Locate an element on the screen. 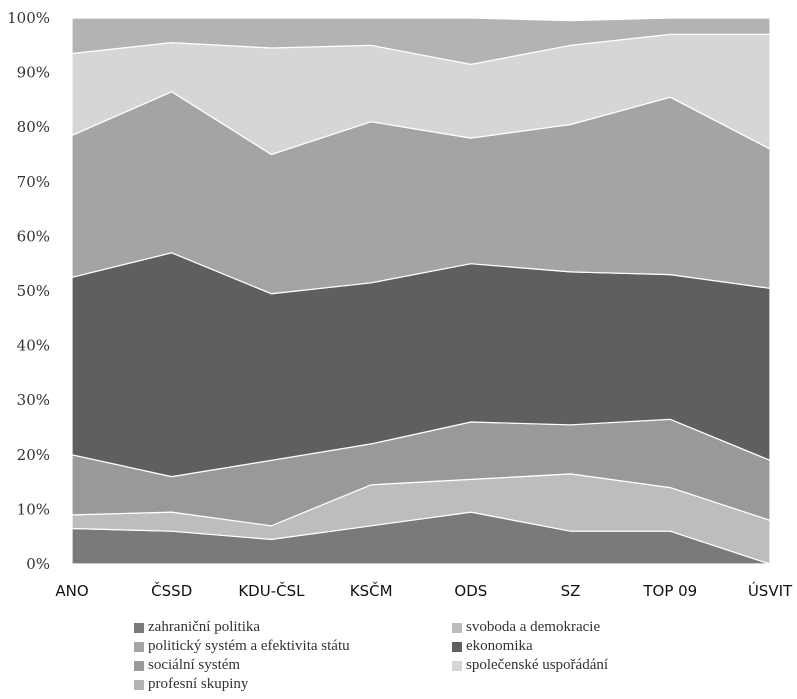 Image resolution: width=797 pixels, height=699 pixels. y-tick-label: 60% is located at coordinates (33, 236).